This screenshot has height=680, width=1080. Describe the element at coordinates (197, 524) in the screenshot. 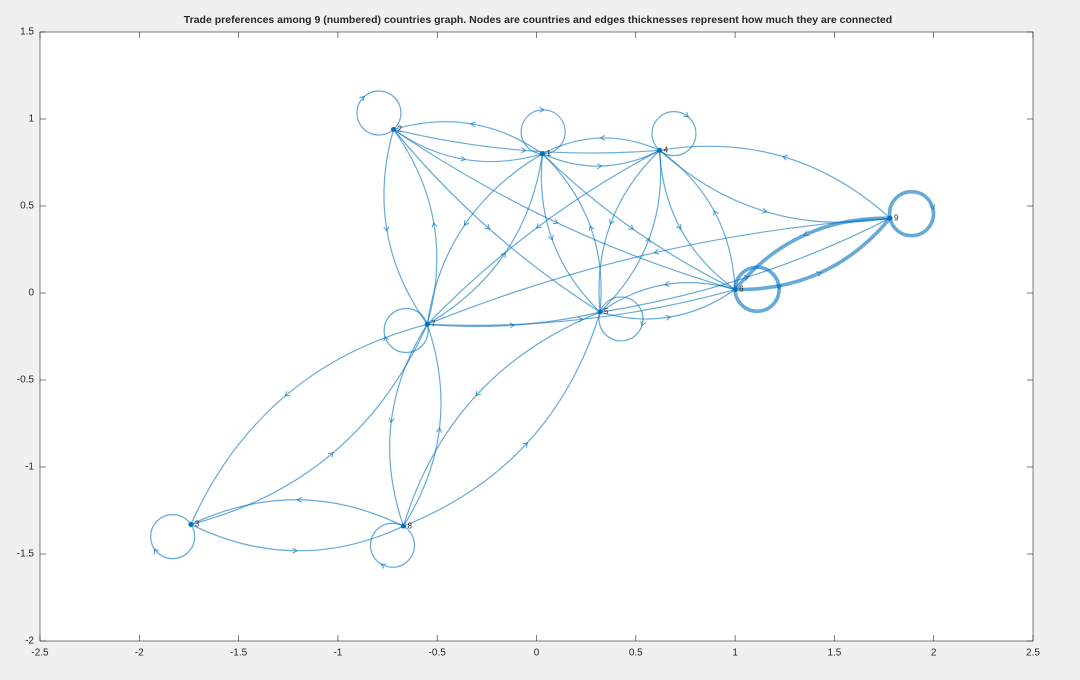

I see `node-label: 3` at that location.